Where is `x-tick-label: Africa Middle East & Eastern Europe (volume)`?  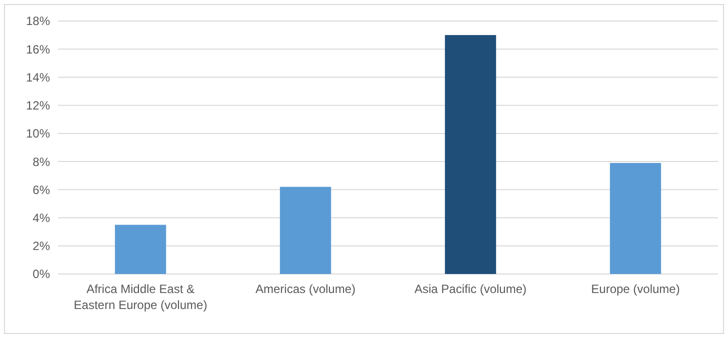
x-tick-label: Africa Middle East & Eastern Europe (volume) is located at coordinates (141, 297).